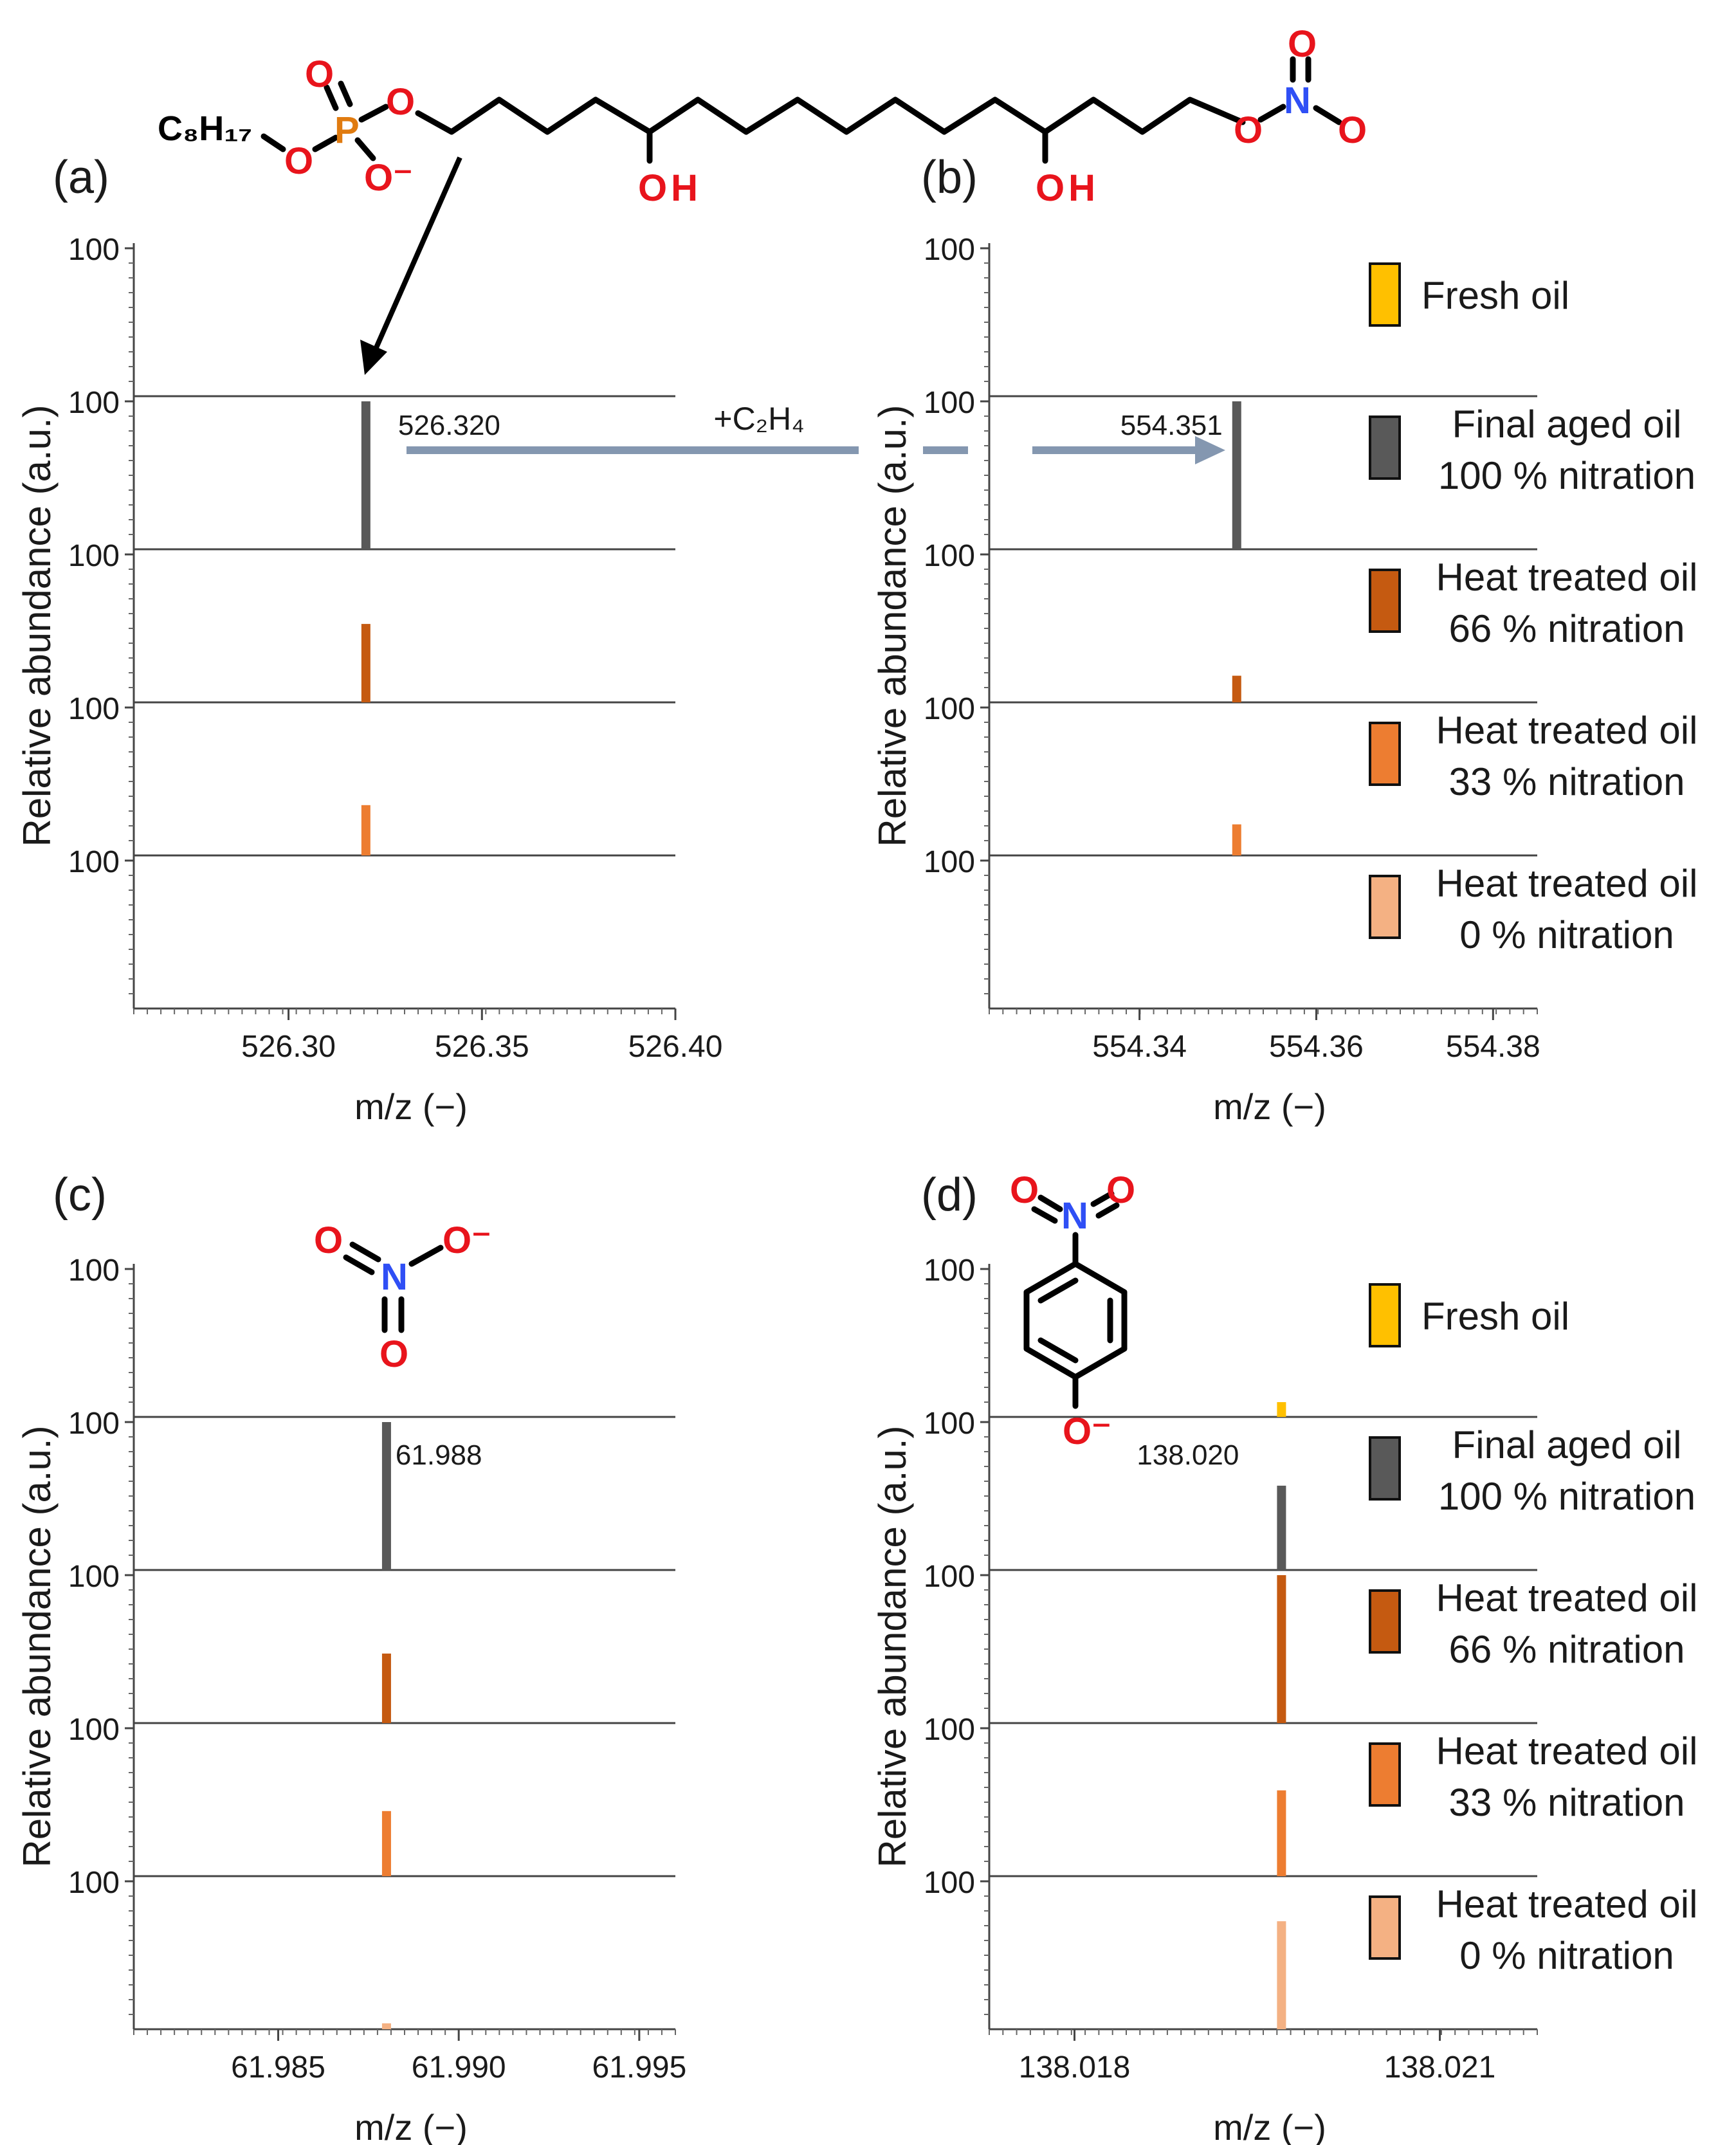  Describe the element at coordinates (359, 1264) in the screenshot. I see `nitrate-double-bond-b` at that location.